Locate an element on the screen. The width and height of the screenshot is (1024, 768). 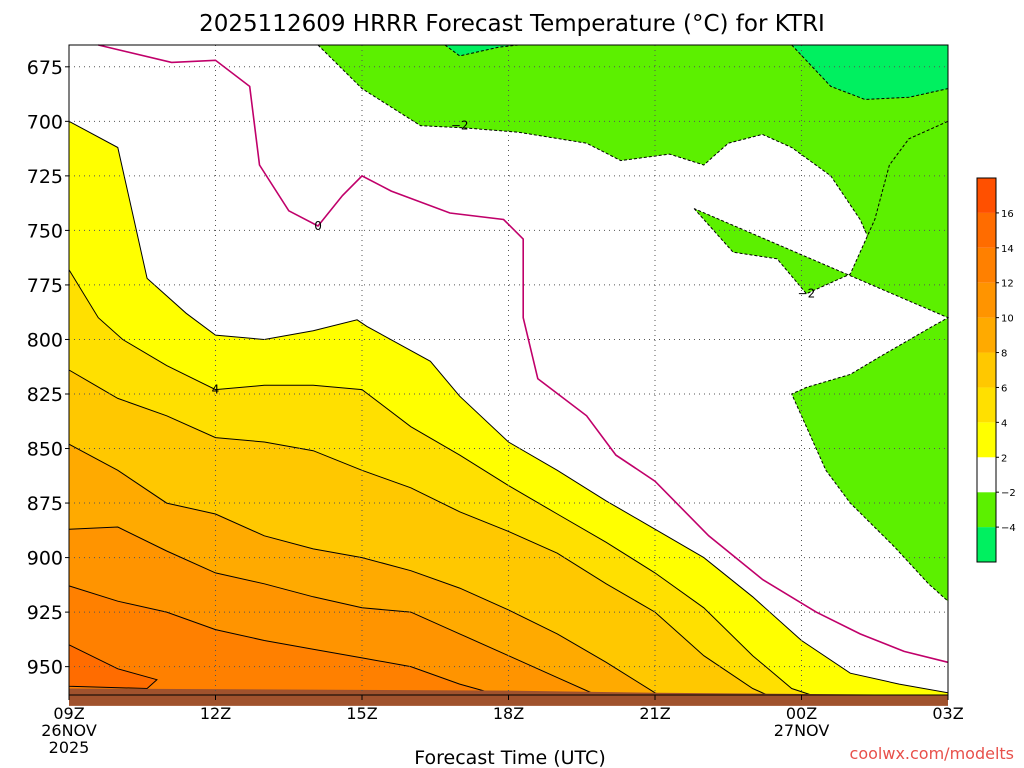
y-tick-label: 675 is located at coordinates (45, 68).